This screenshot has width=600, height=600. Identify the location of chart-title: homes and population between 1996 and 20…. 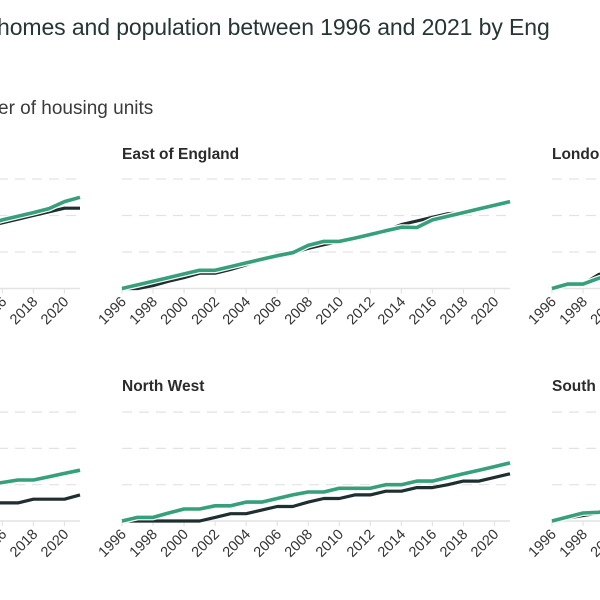
(275, 27).